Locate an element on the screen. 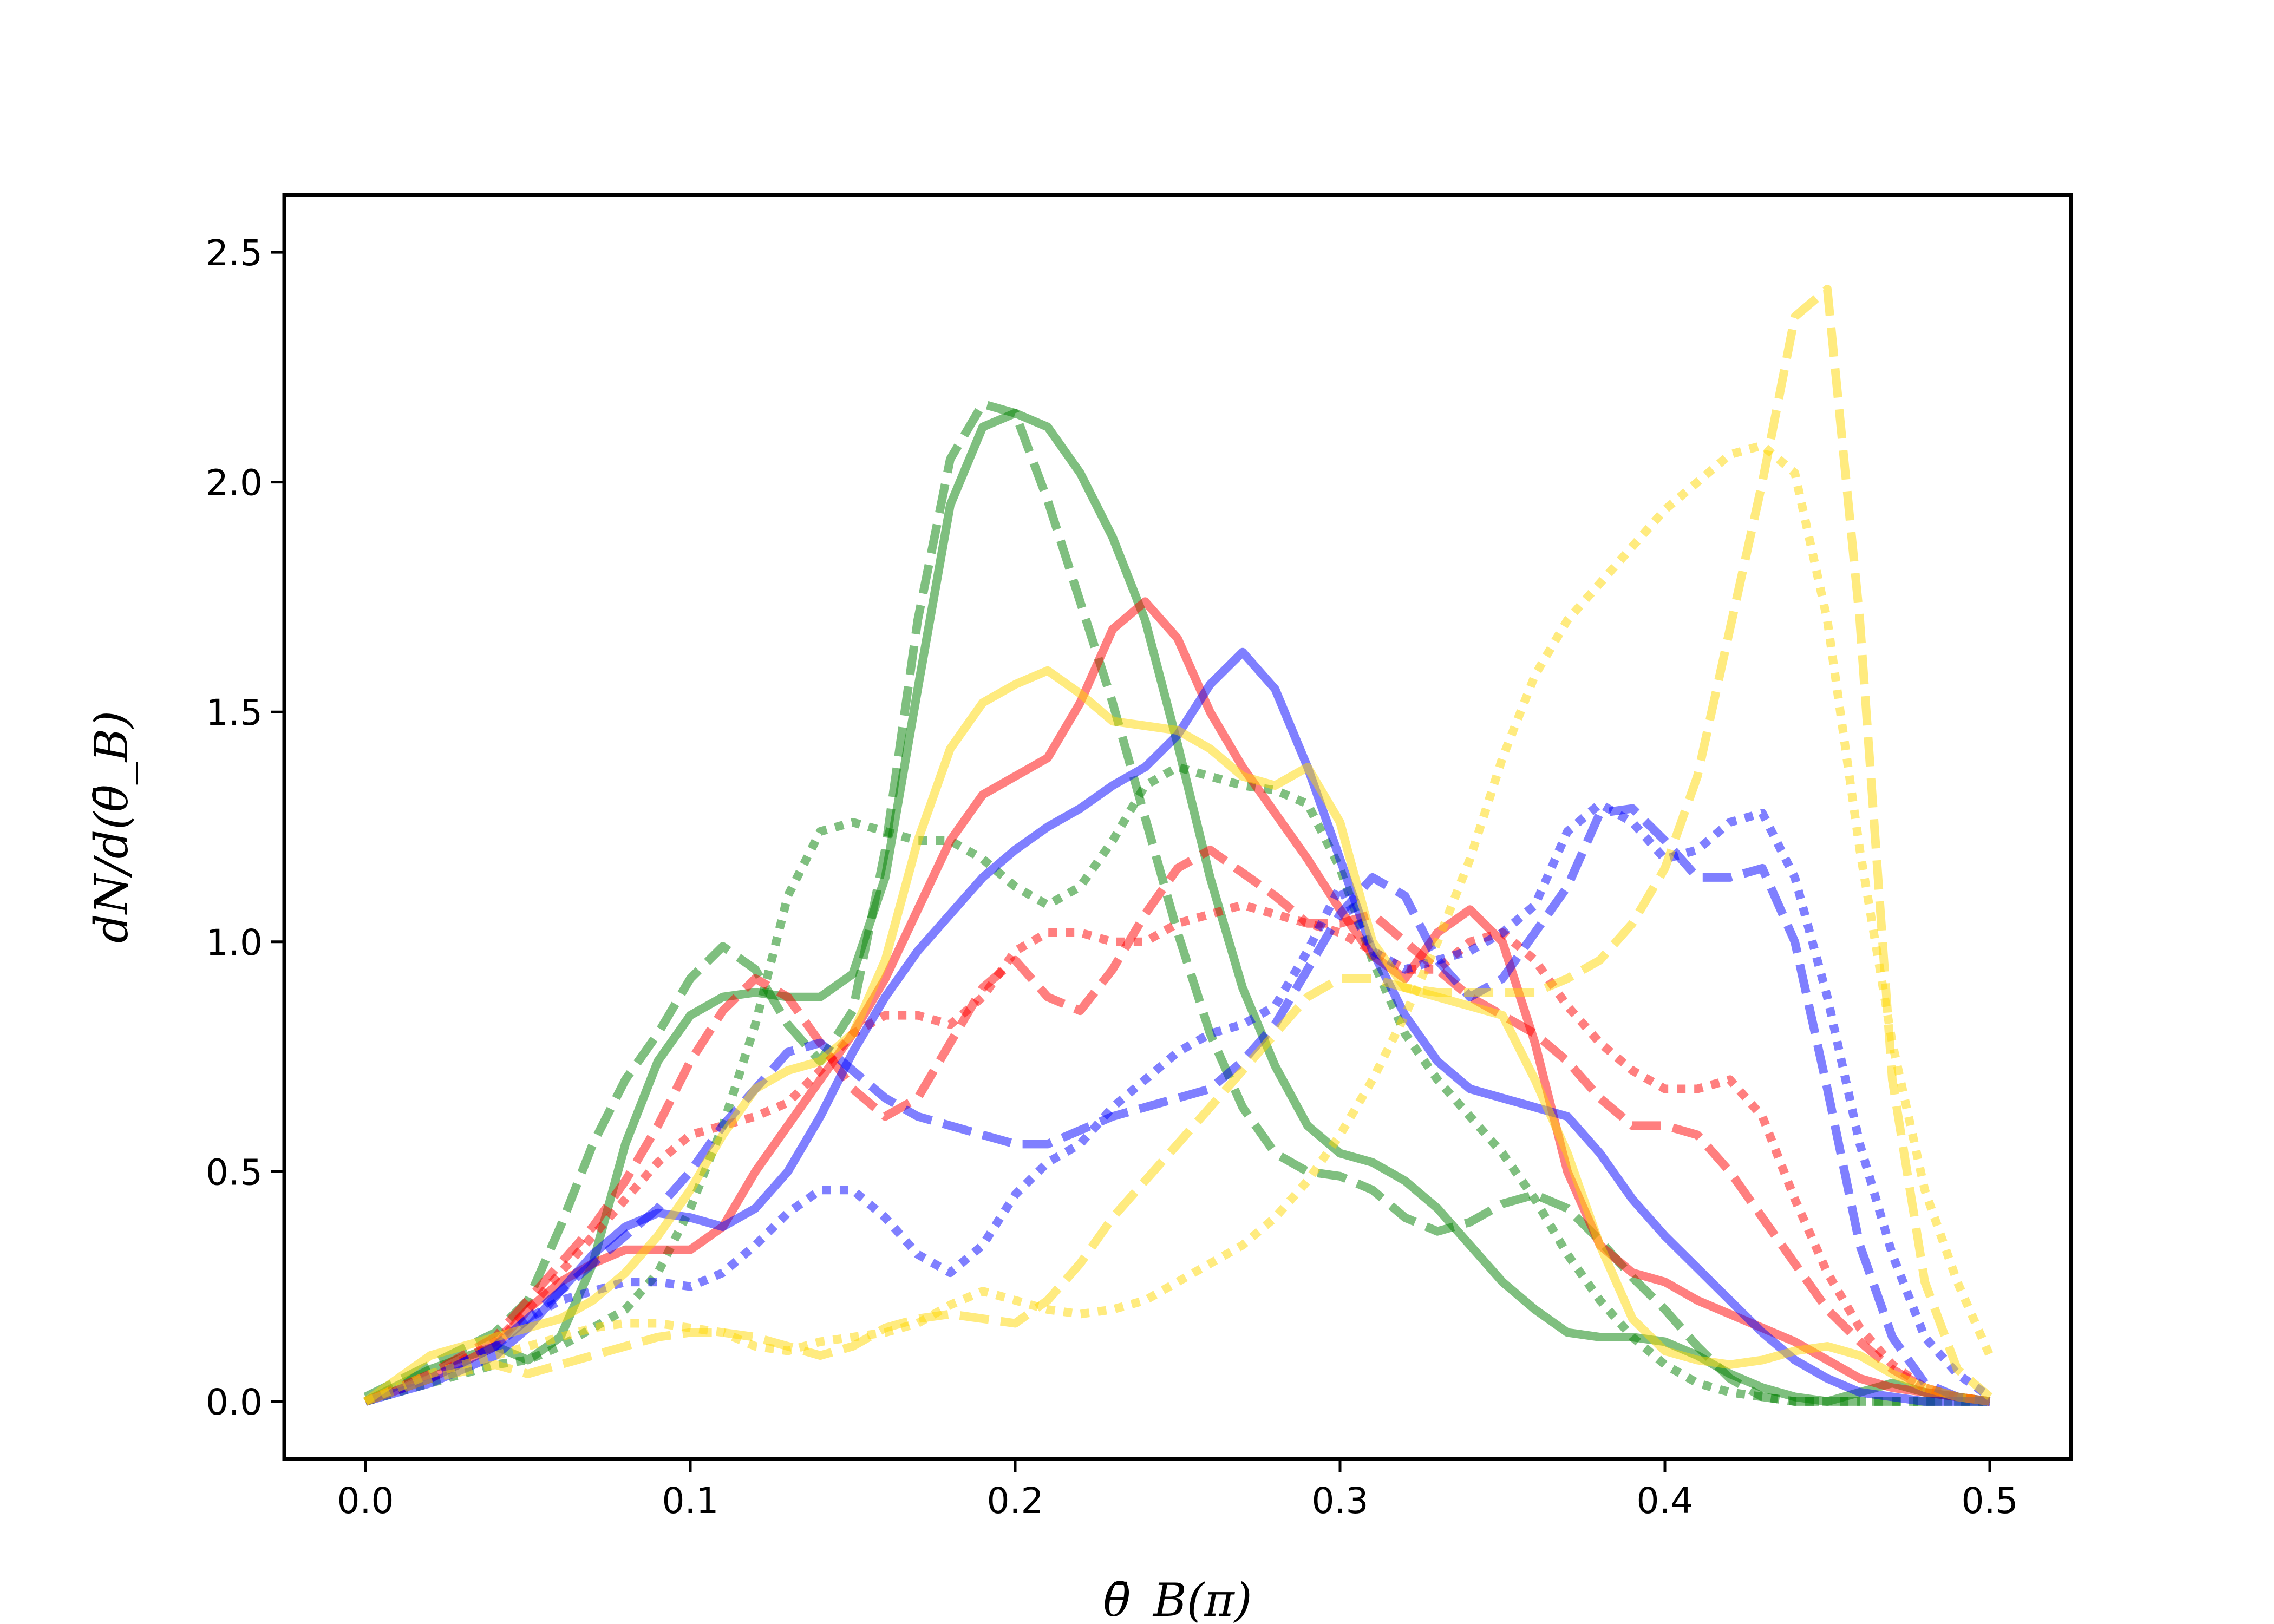 This screenshot has height=1624, width=2274. y-axis-label: dN/d(θ̄_B) is located at coordinates (112, 827).